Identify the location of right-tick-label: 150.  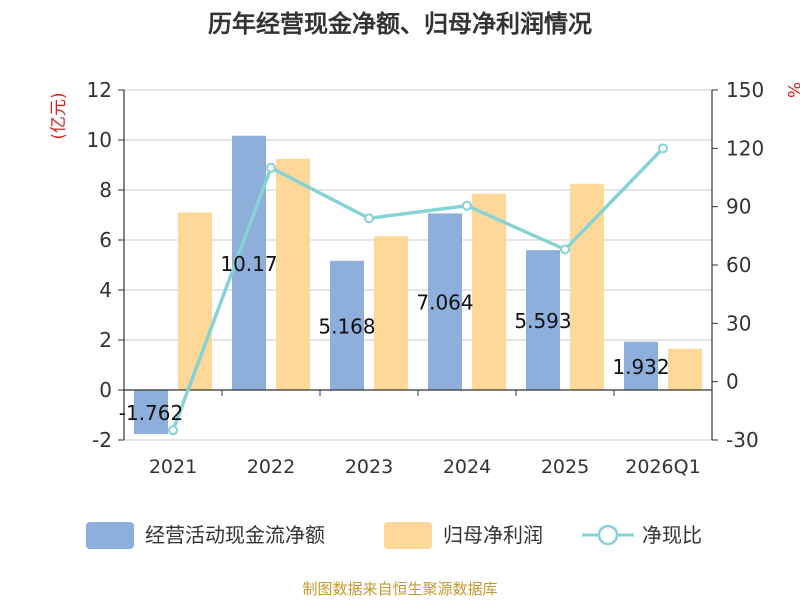
(745, 90).